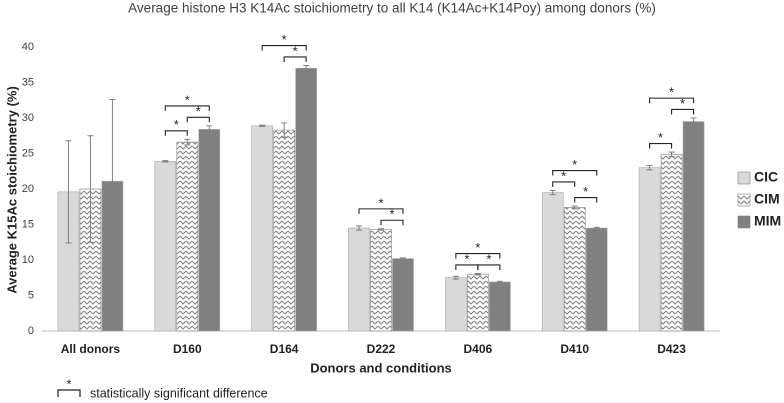  I want to click on x-tick-label: D160, so click(187, 349).